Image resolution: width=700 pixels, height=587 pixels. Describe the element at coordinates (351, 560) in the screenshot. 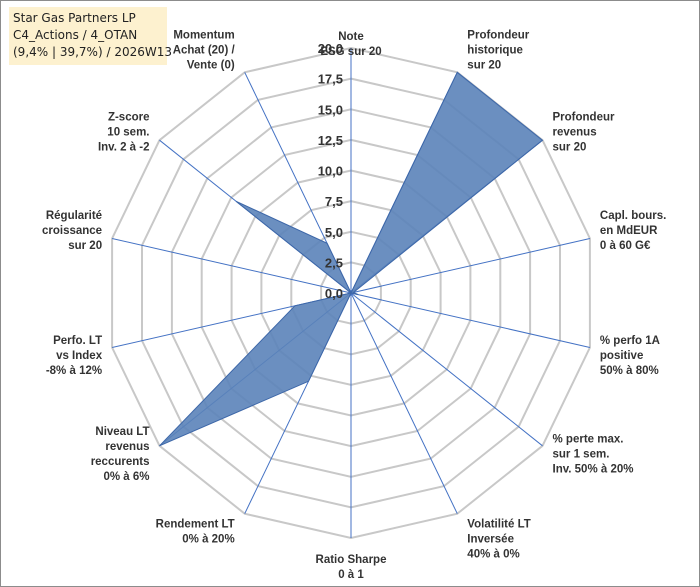

I see `axis-label-7-line-0: Ratio Sharpe` at that location.